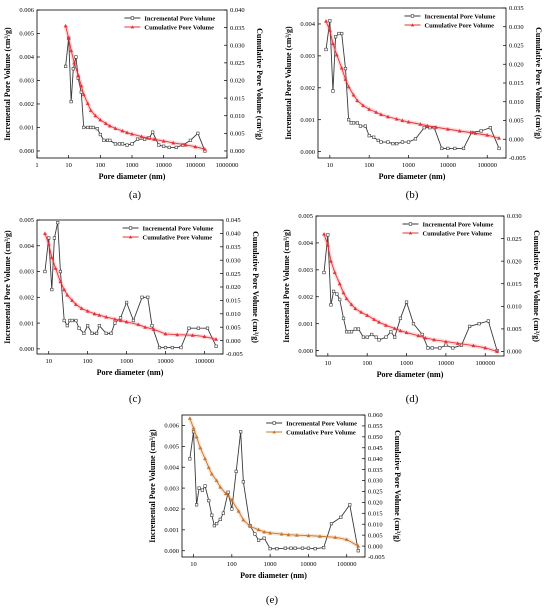 The width and height of the screenshot is (550, 615). Describe the element at coordinates (171, 447) in the screenshot. I see `y-tick-label: 0.005` at that location.